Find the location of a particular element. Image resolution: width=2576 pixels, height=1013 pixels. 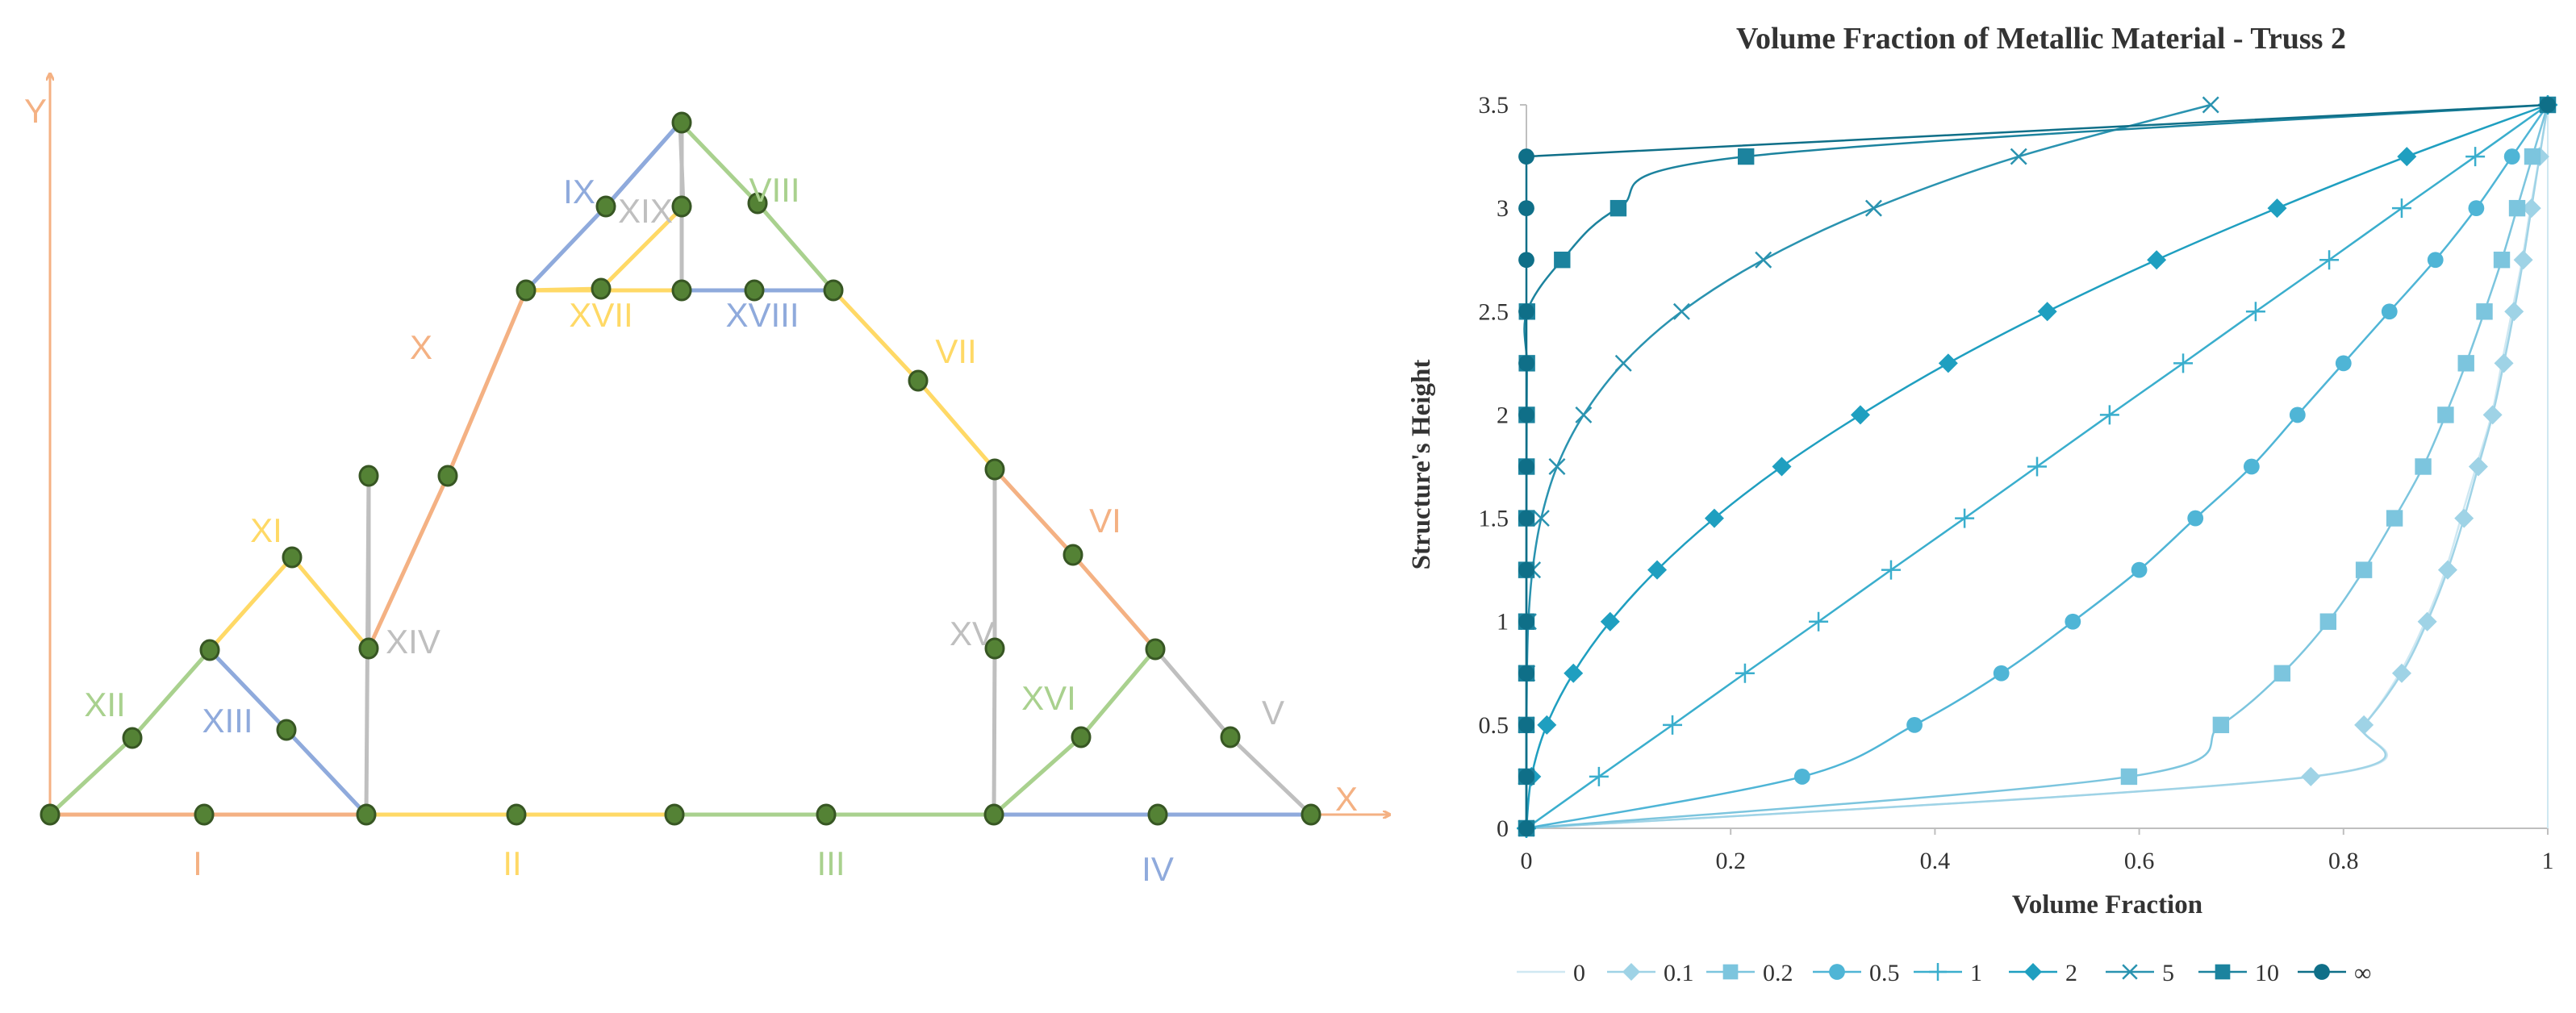

legend-item: 0.2 is located at coordinates (1749, 973).